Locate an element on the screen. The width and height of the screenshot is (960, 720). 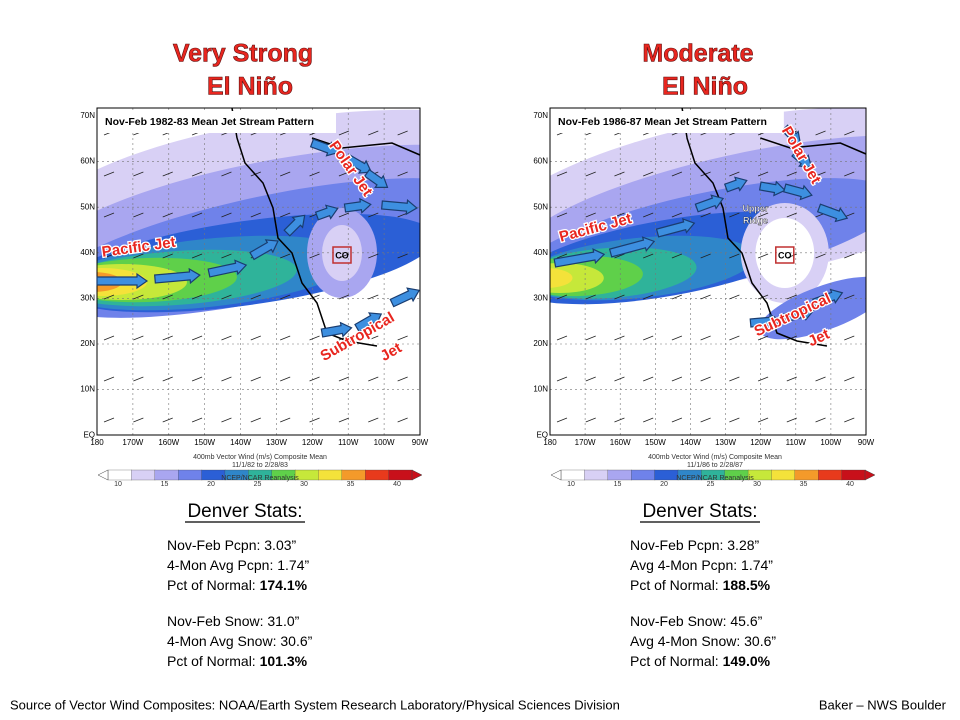
map-title: Nov-Feb 1982-83 Mean Jet Stream Pattern is located at coordinates (209, 122).